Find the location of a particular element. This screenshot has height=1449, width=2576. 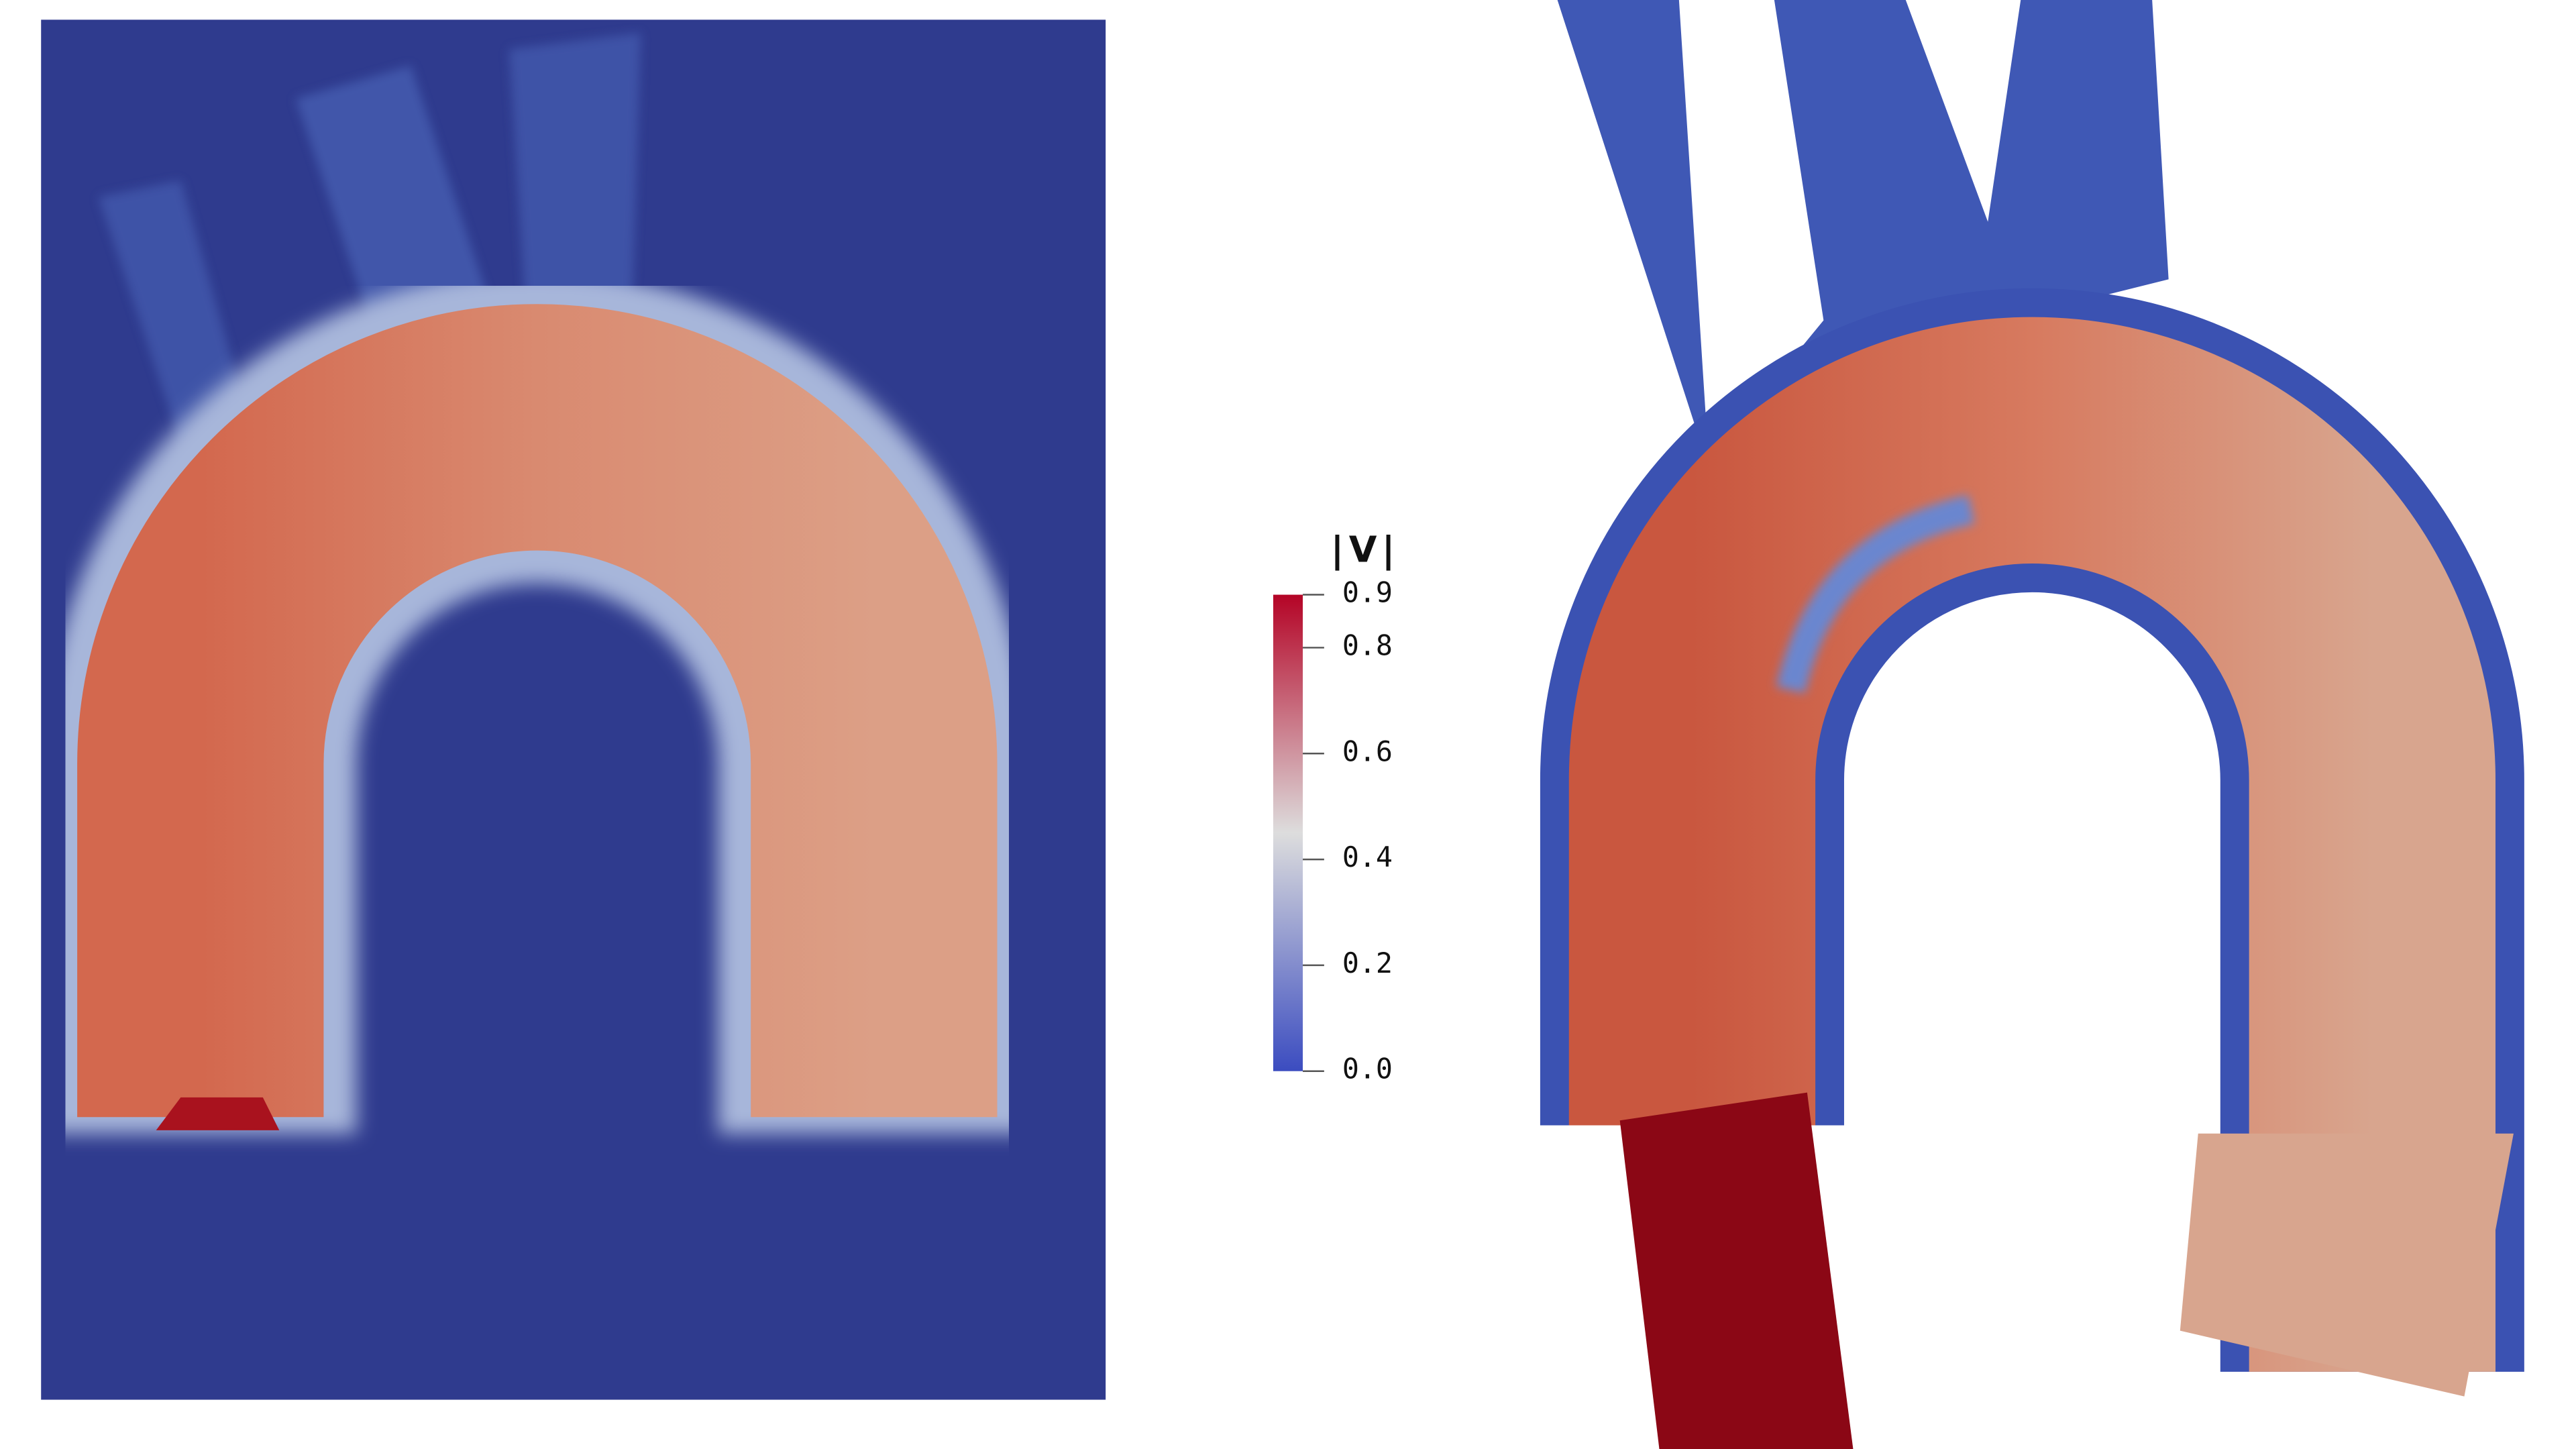

tick-label: 0.8 is located at coordinates (1367, 645).